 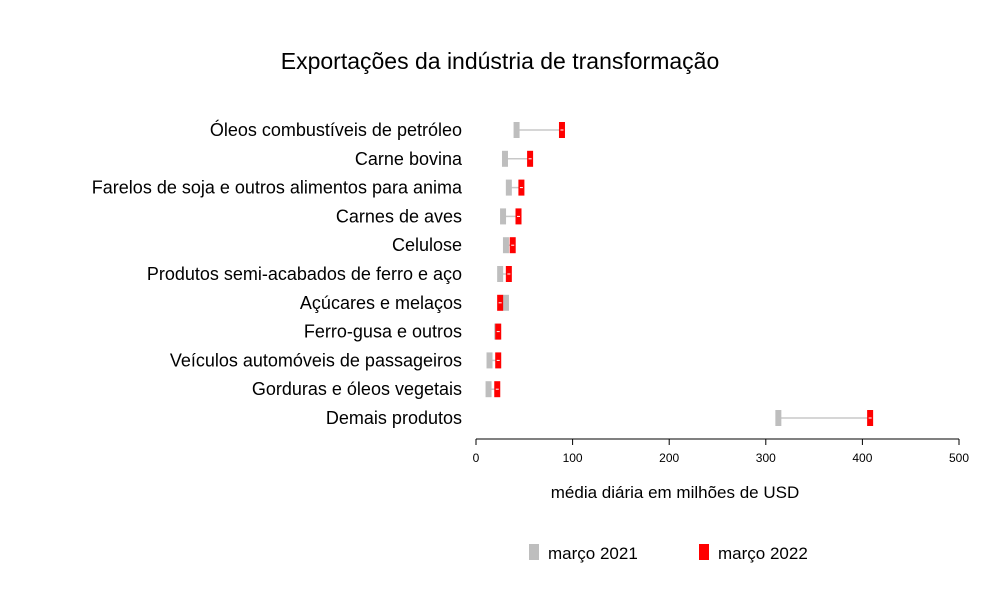 What do you see at coordinates (427, 245) in the screenshot?
I see `category-label: Celulose` at bounding box center [427, 245].